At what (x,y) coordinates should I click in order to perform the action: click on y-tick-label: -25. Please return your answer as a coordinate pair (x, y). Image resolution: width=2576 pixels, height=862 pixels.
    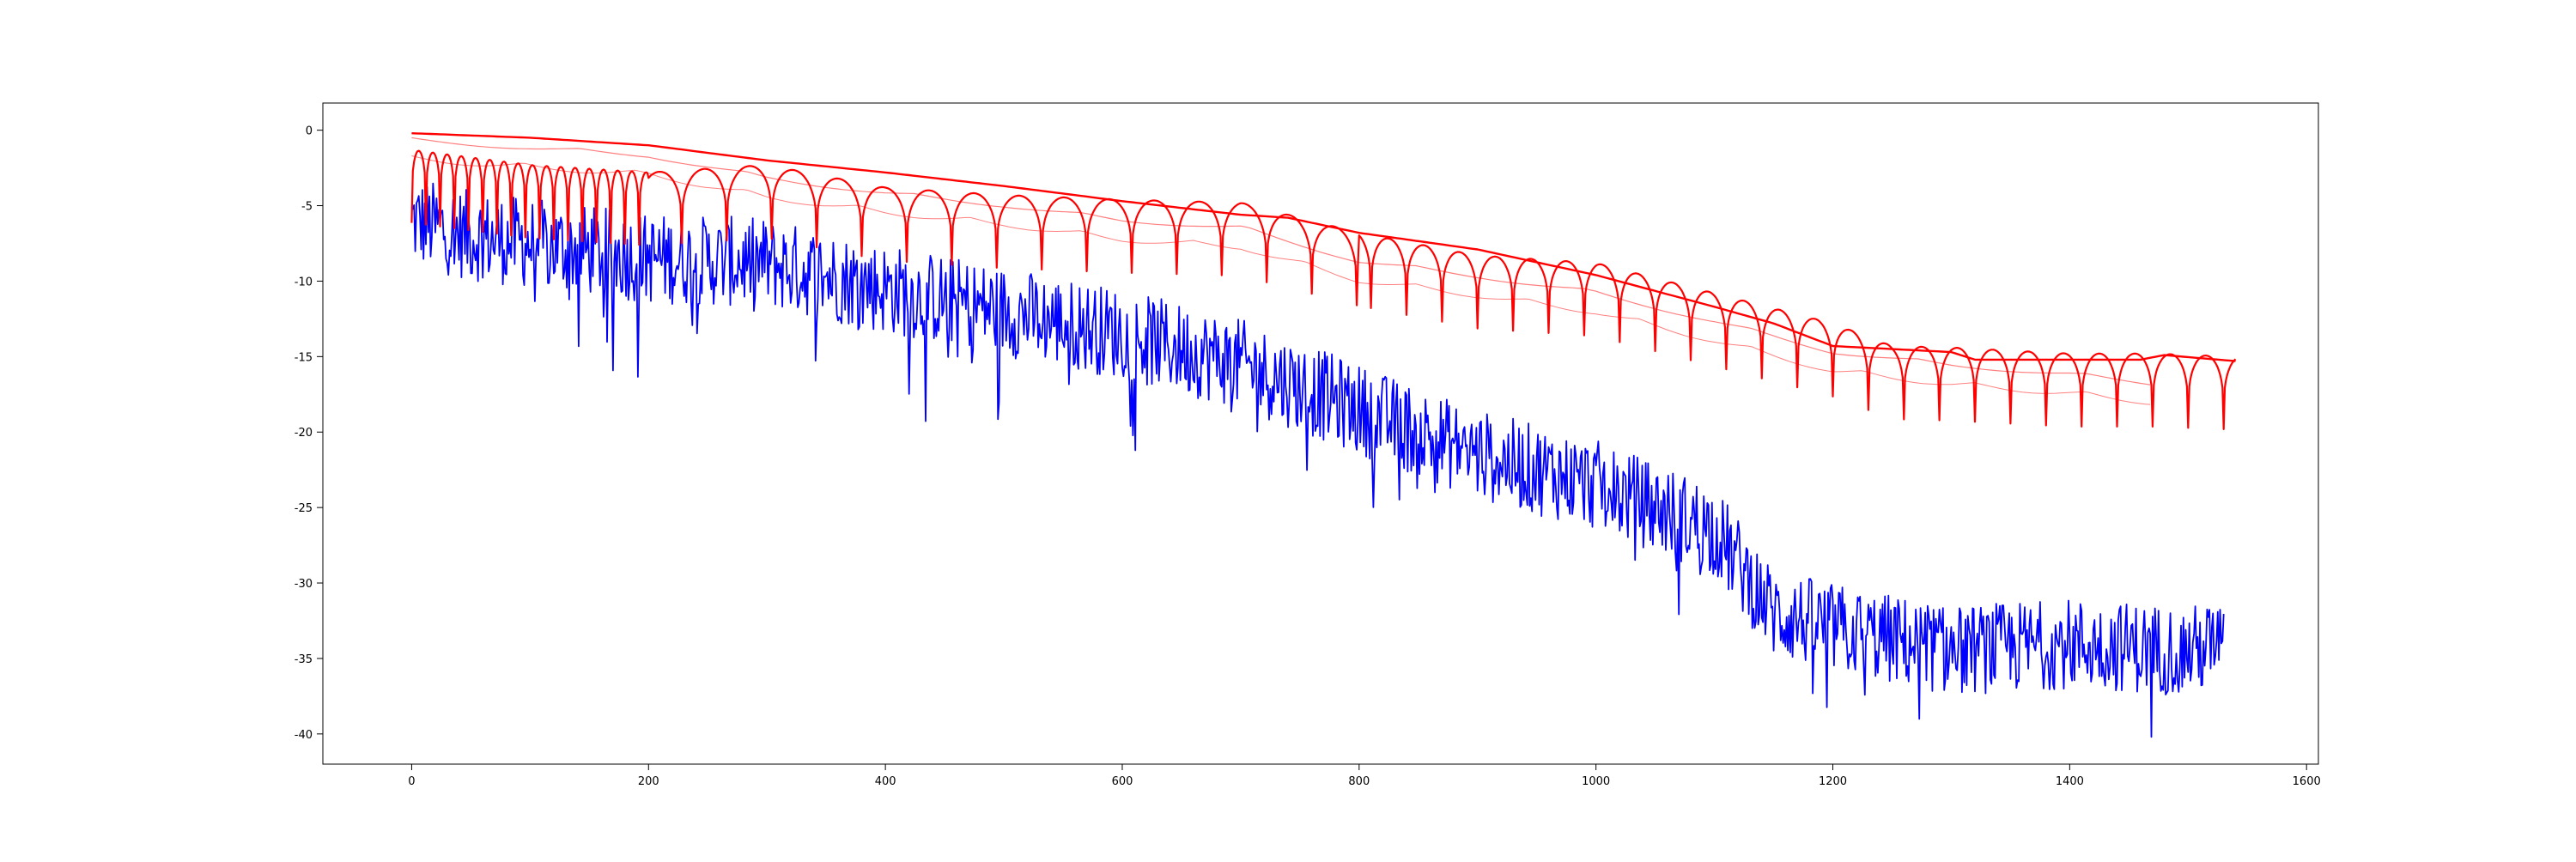
    Looking at the image, I should click on (304, 508).